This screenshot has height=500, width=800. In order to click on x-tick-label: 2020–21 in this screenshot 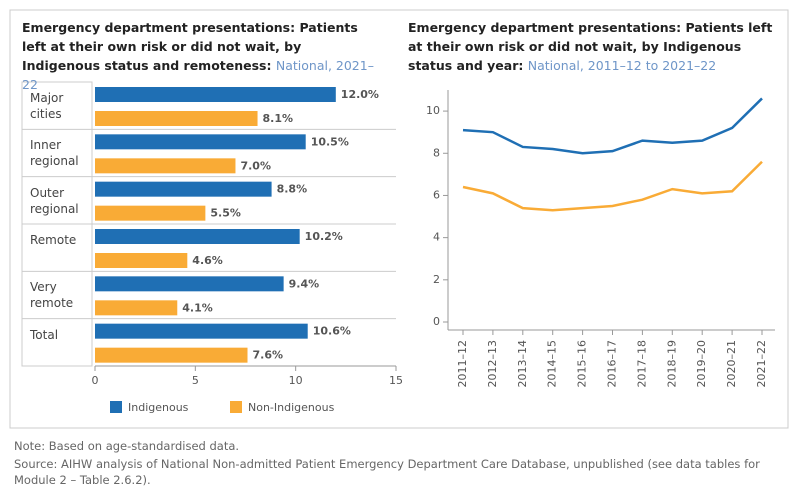, I will do `click(731, 364)`.